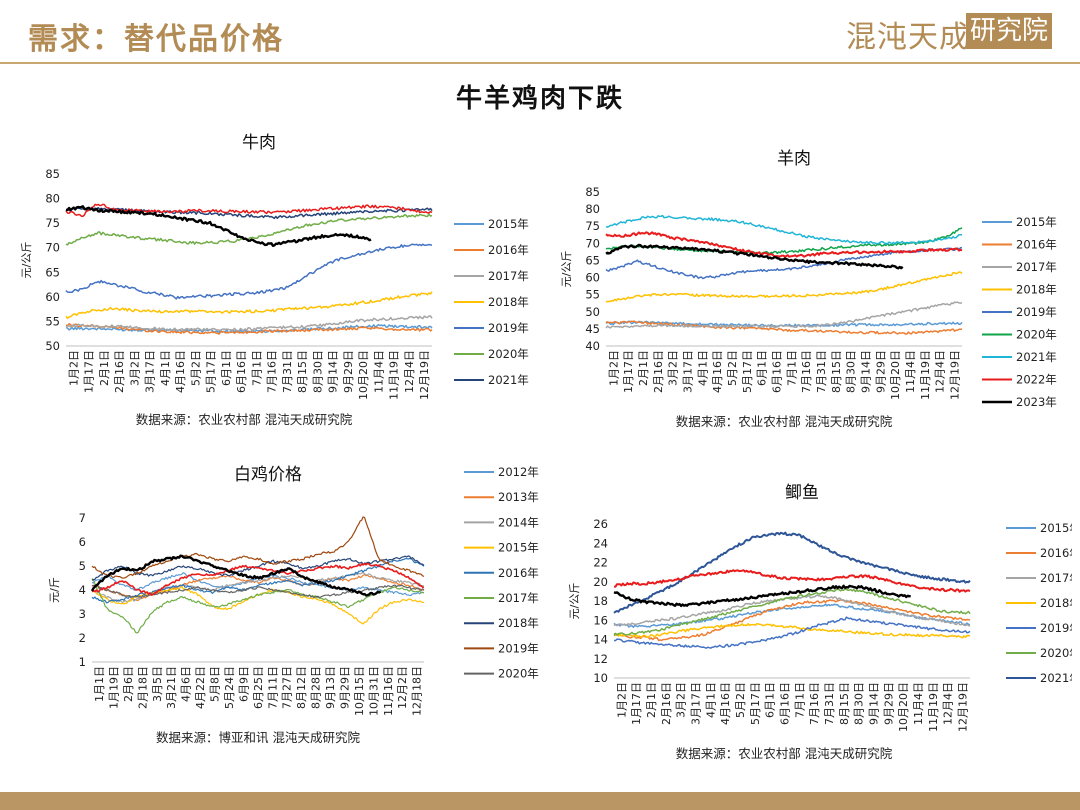 The image size is (1080, 810). I want to click on slide-title: 牛羊鸡肉下跌, so click(539, 99).